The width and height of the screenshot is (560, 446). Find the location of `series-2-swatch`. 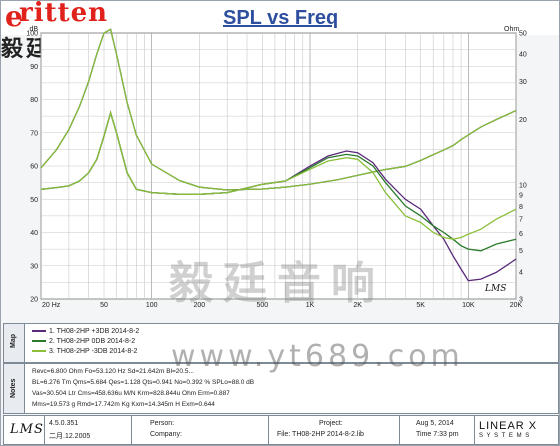

series-2-swatch is located at coordinates (39, 341).